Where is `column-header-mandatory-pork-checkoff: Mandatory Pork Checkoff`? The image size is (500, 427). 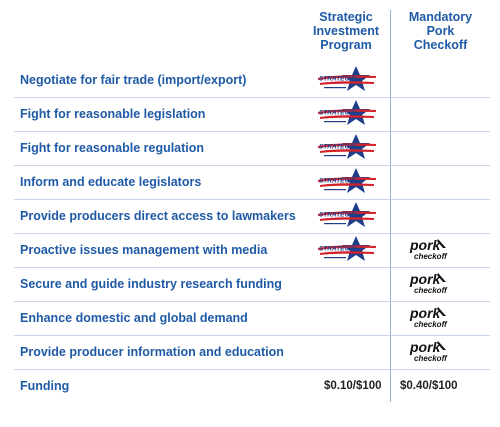 column-header-mandatory-pork-checkoff: Mandatory Pork Checkoff is located at coordinates (440, 31).